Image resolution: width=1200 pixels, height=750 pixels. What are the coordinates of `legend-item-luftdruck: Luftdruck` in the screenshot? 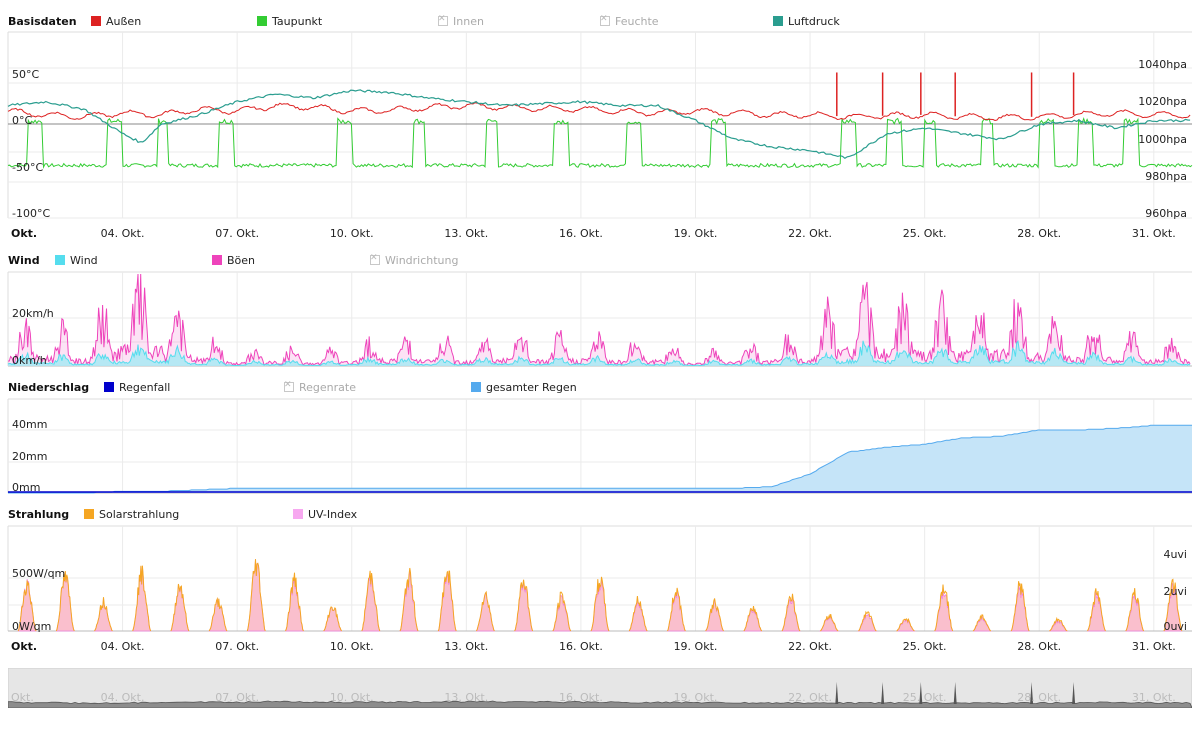 It's located at (806, 21).